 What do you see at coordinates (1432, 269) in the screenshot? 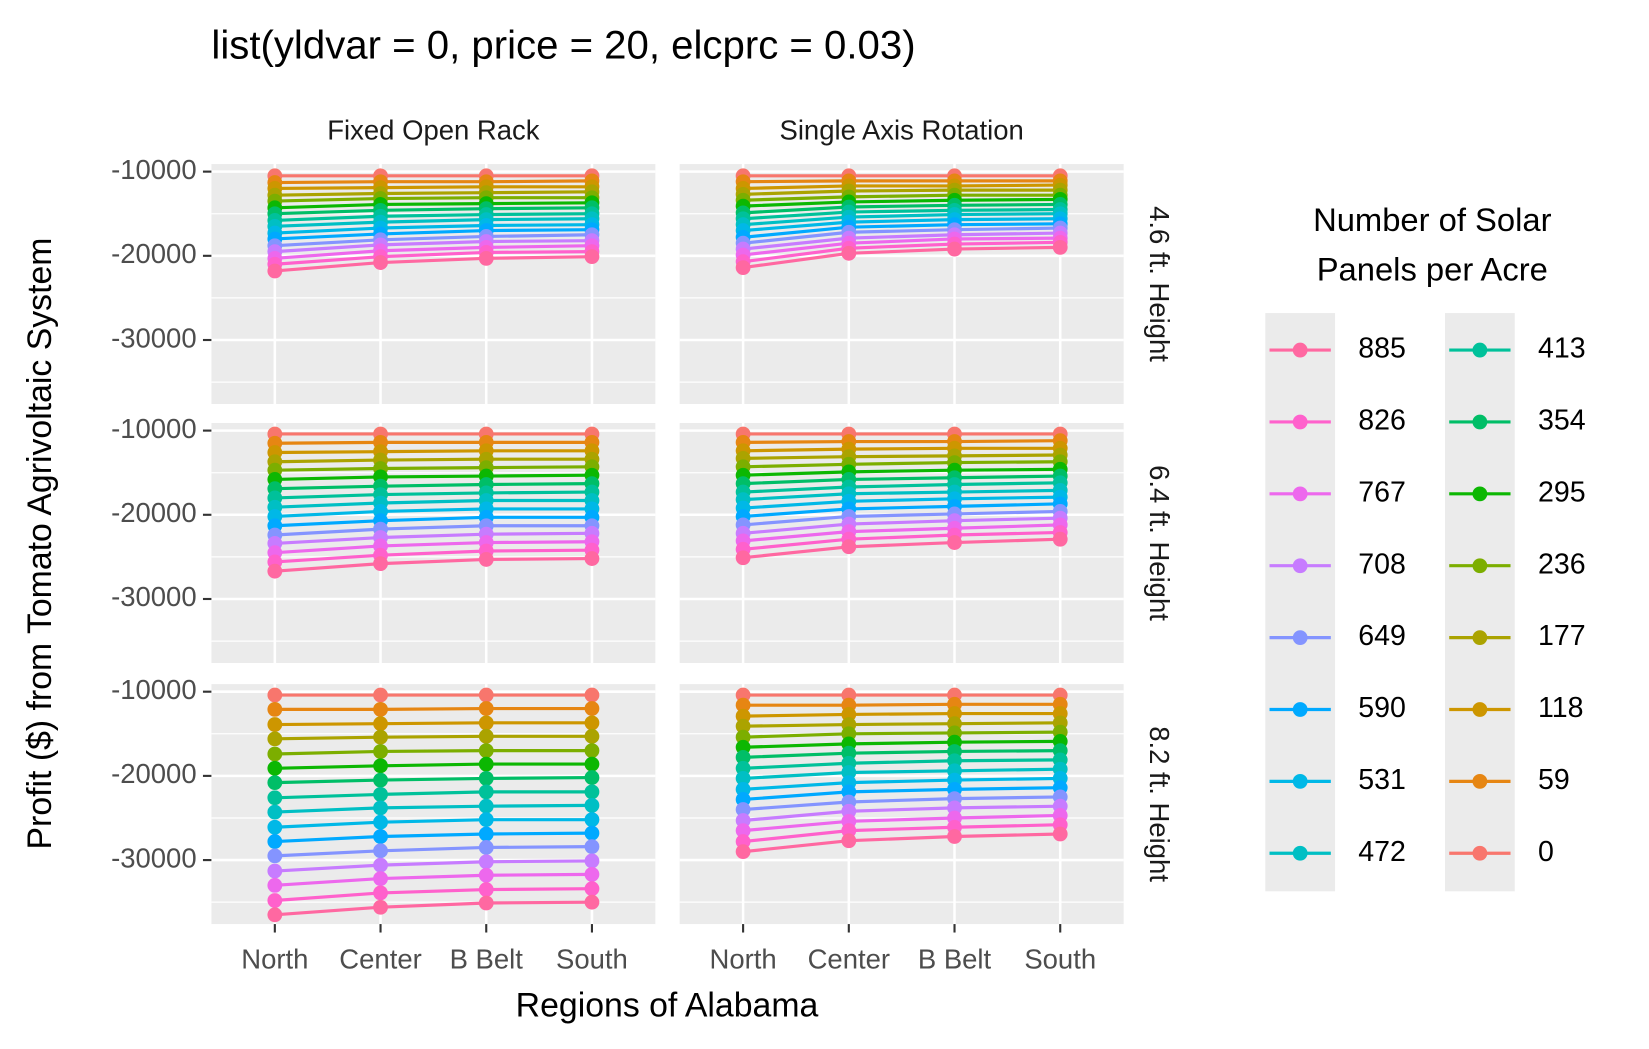
I see `legend-title: Panels per Acre` at bounding box center [1432, 269].